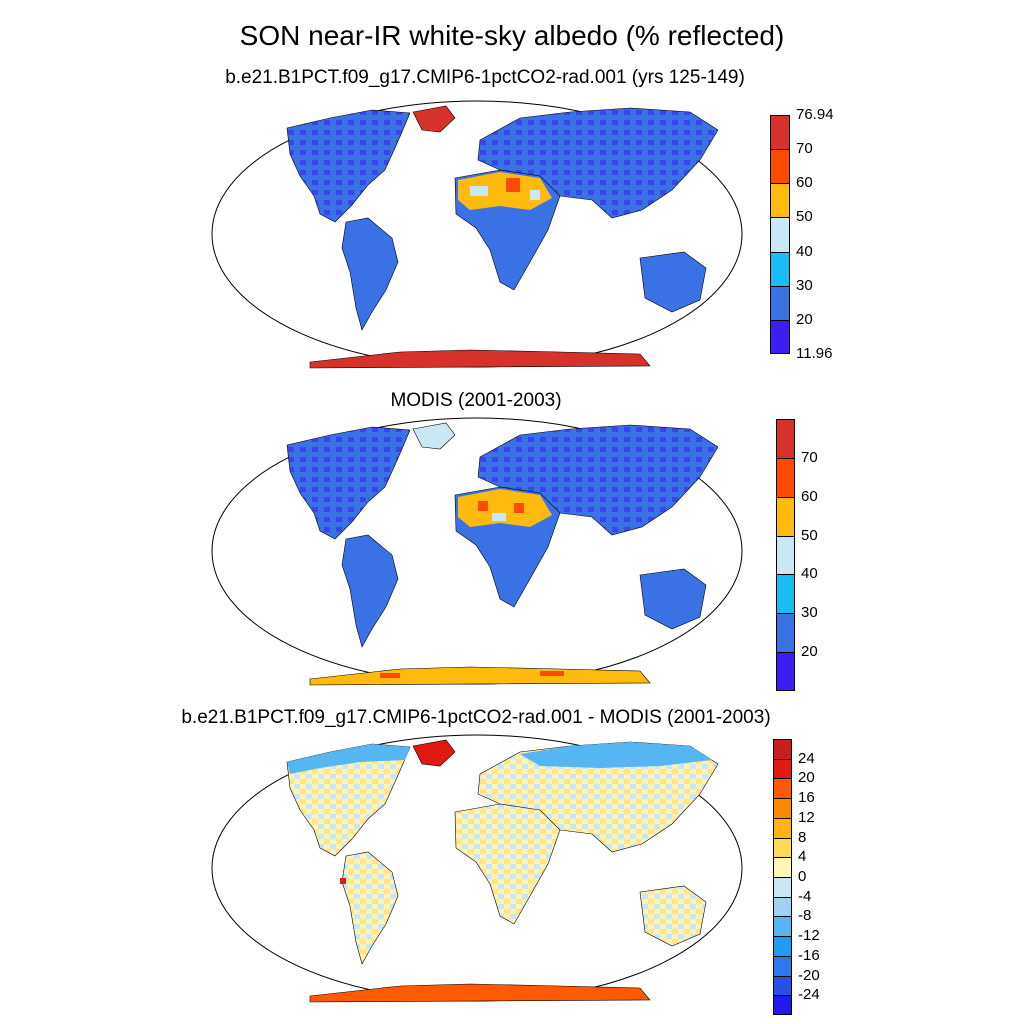  What do you see at coordinates (805, 896) in the screenshot?
I see `colorbar-tick-label: -4` at bounding box center [805, 896].